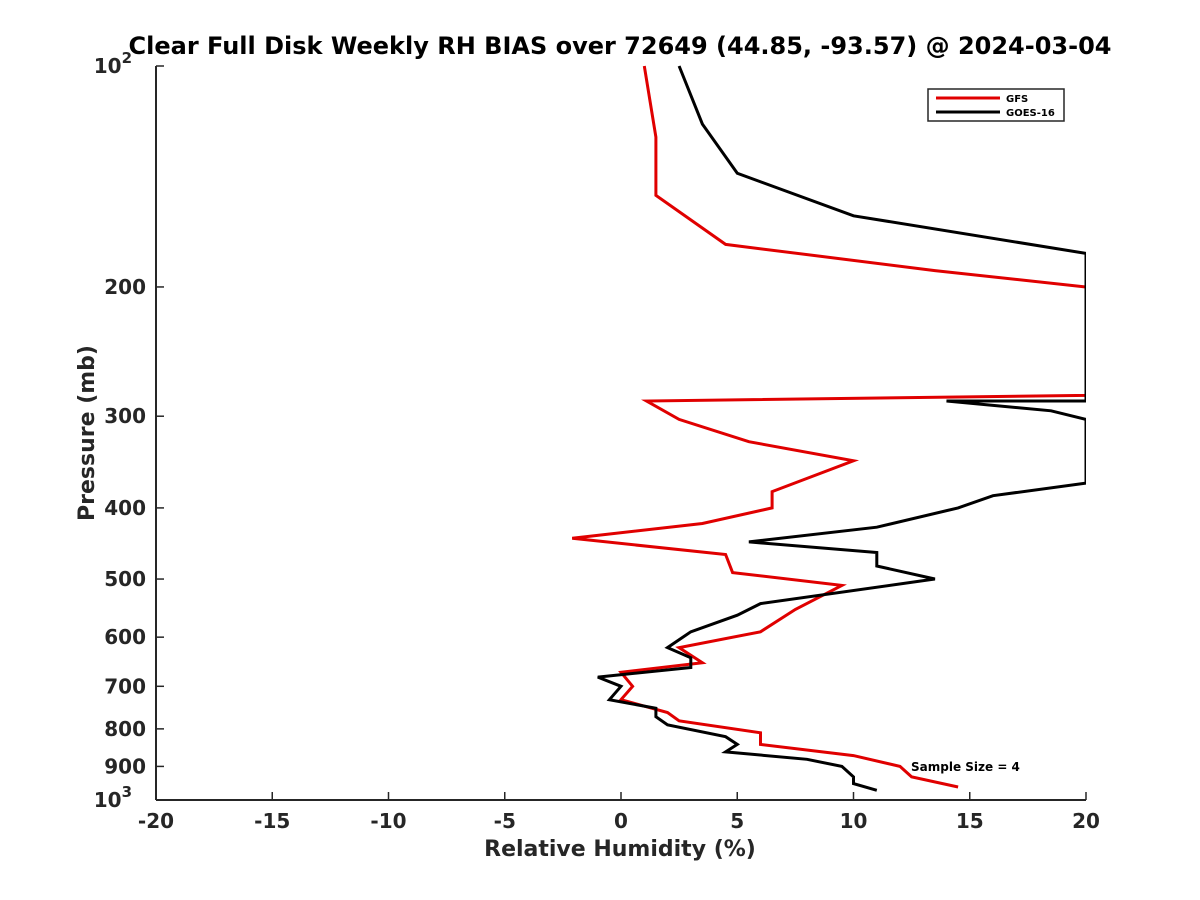  Describe the element at coordinates (388, 821) in the screenshot. I see `x-tick-label: -10` at that location.